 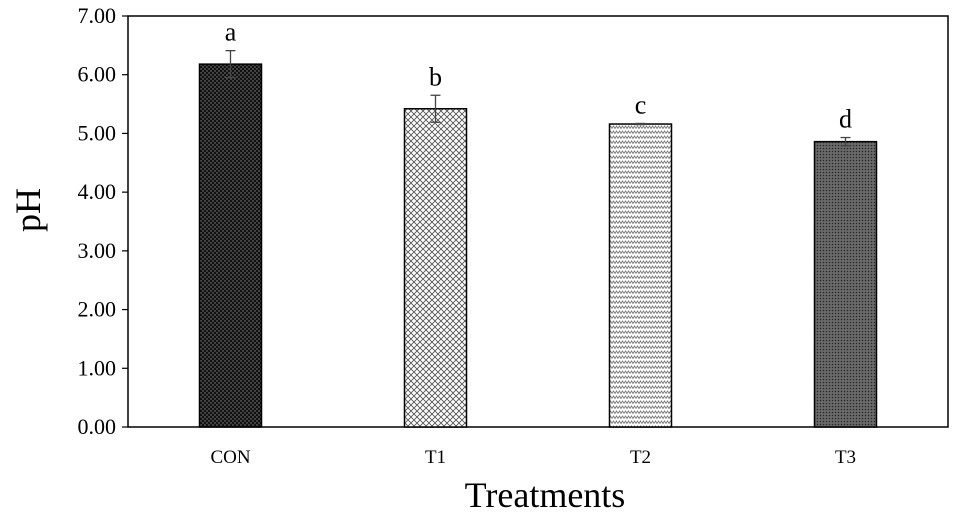 What do you see at coordinates (533, 457) in the screenshot?
I see `x-axis: CON T1 T2 T3` at bounding box center [533, 457].